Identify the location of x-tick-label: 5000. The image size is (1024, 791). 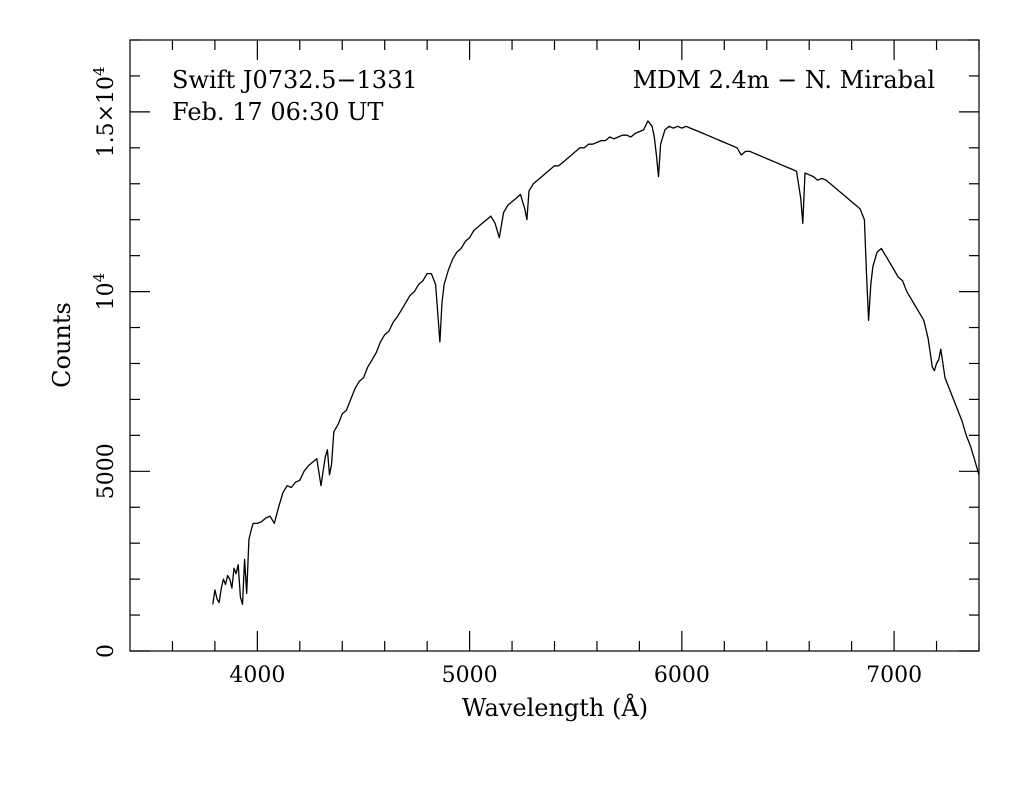
(470, 675).